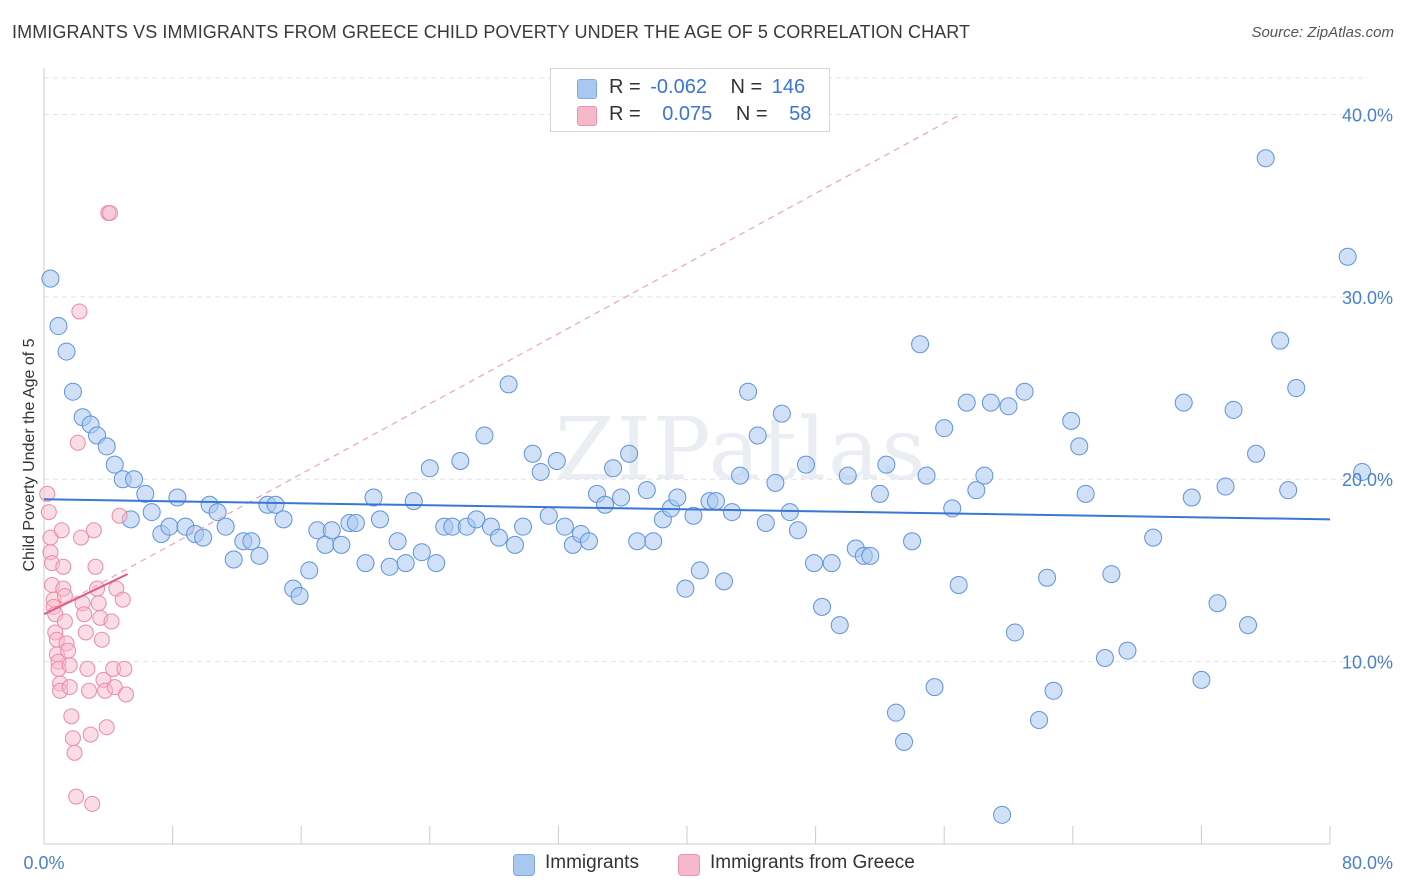 This screenshot has width=1406, height=892. Describe the element at coordinates (86, 594) in the screenshot. I see `trend-line-greece` at that location.